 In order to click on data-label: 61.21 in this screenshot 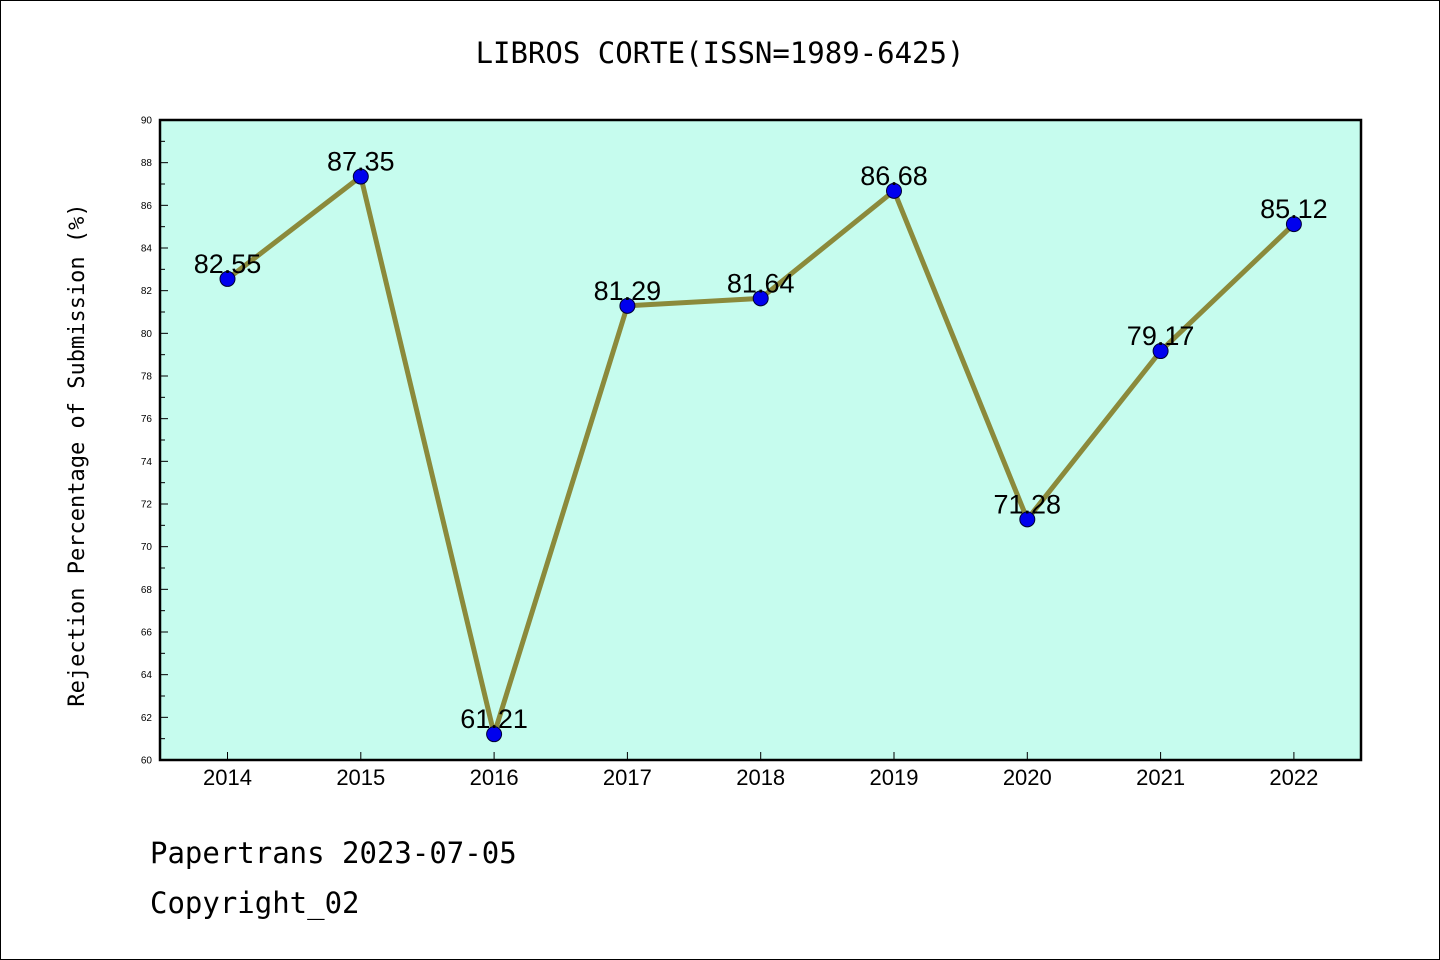, I will do `click(494, 719)`.